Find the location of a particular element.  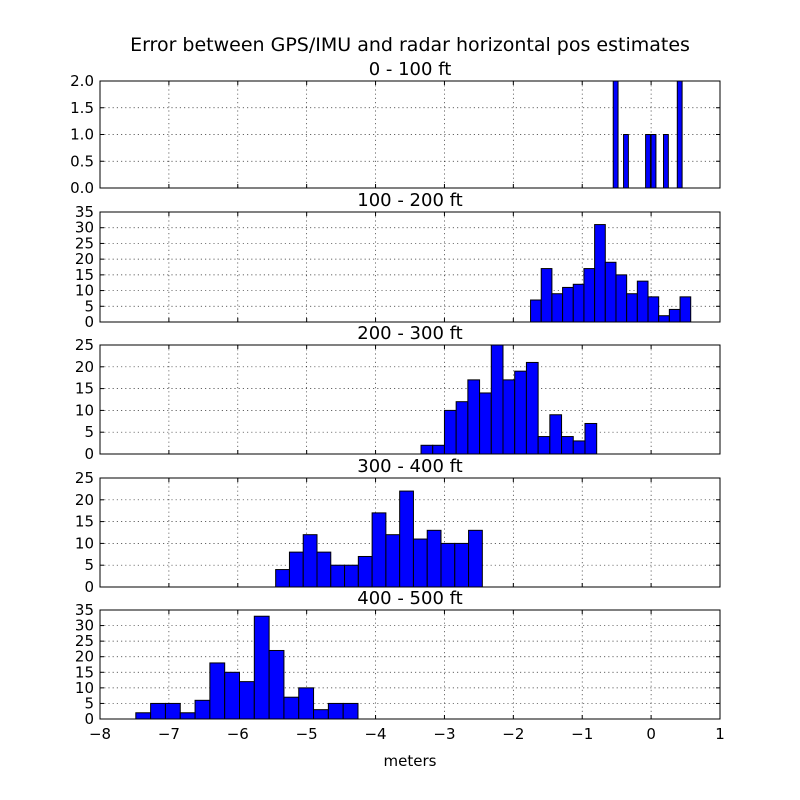

subplot-title: 300 - 400 ft is located at coordinates (409, 466).